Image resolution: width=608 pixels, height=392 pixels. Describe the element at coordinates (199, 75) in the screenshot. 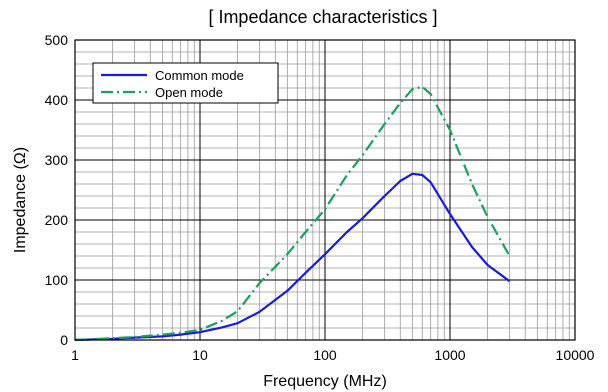

I see `legend-label: Common mode` at that location.